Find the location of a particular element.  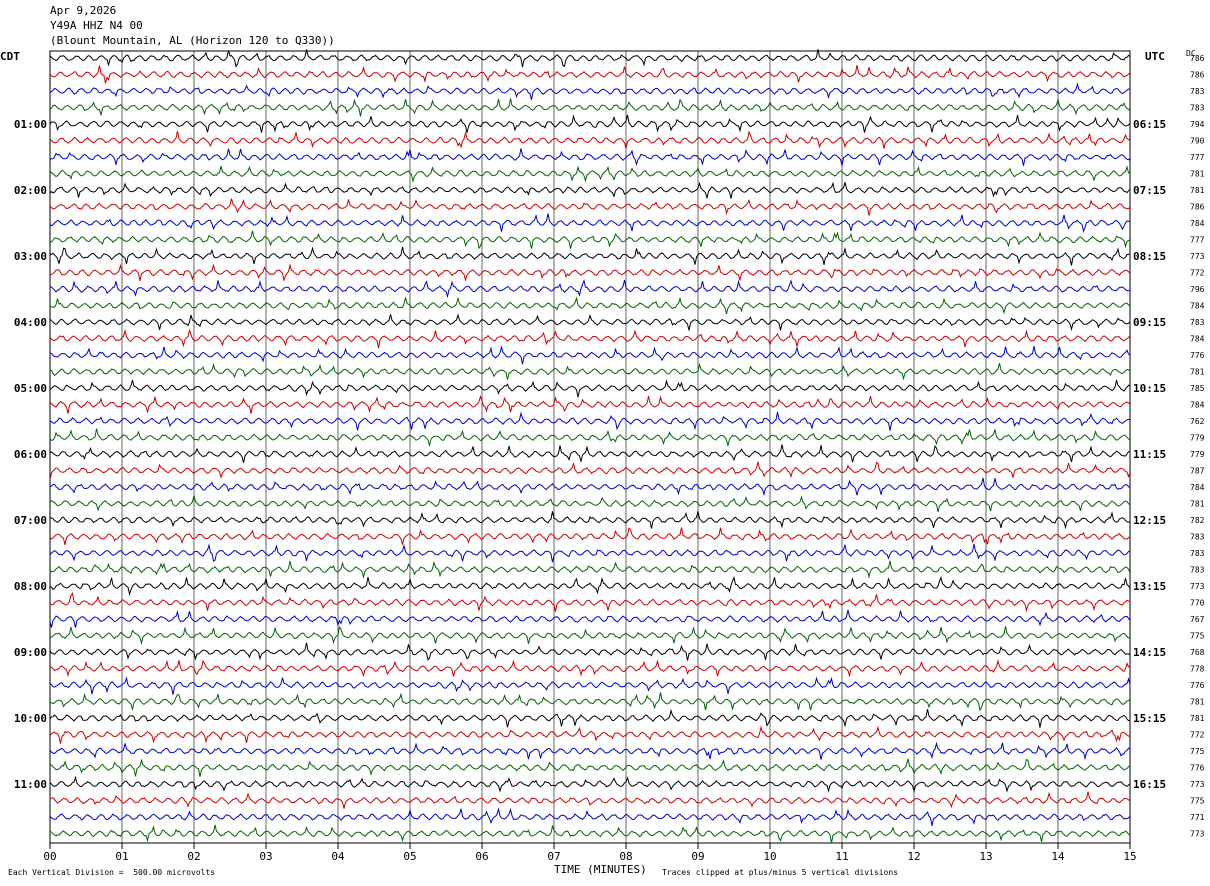

utc-hour-label: 09:15 is located at coordinates (1149, 322).